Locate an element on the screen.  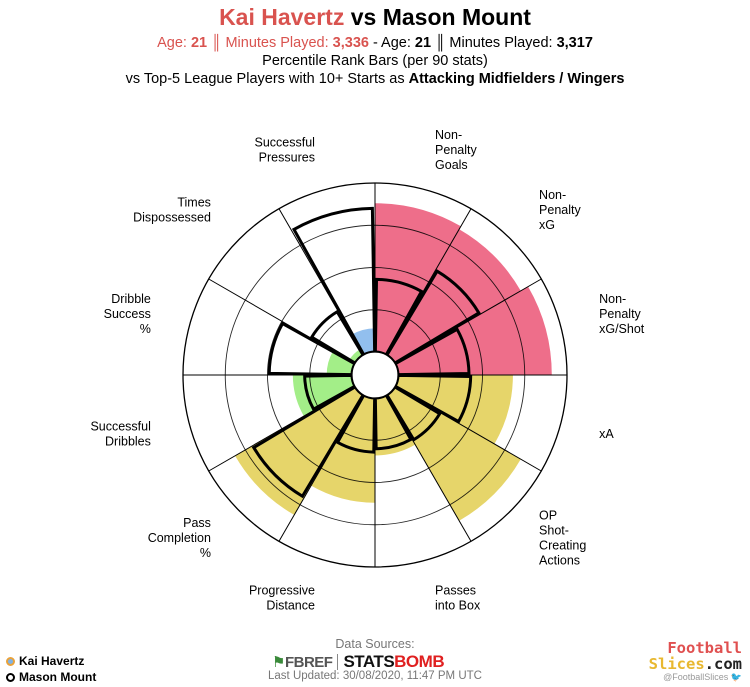
category-label-2: Non-Penalty xG/Shot is located at coordinates (622, 314).